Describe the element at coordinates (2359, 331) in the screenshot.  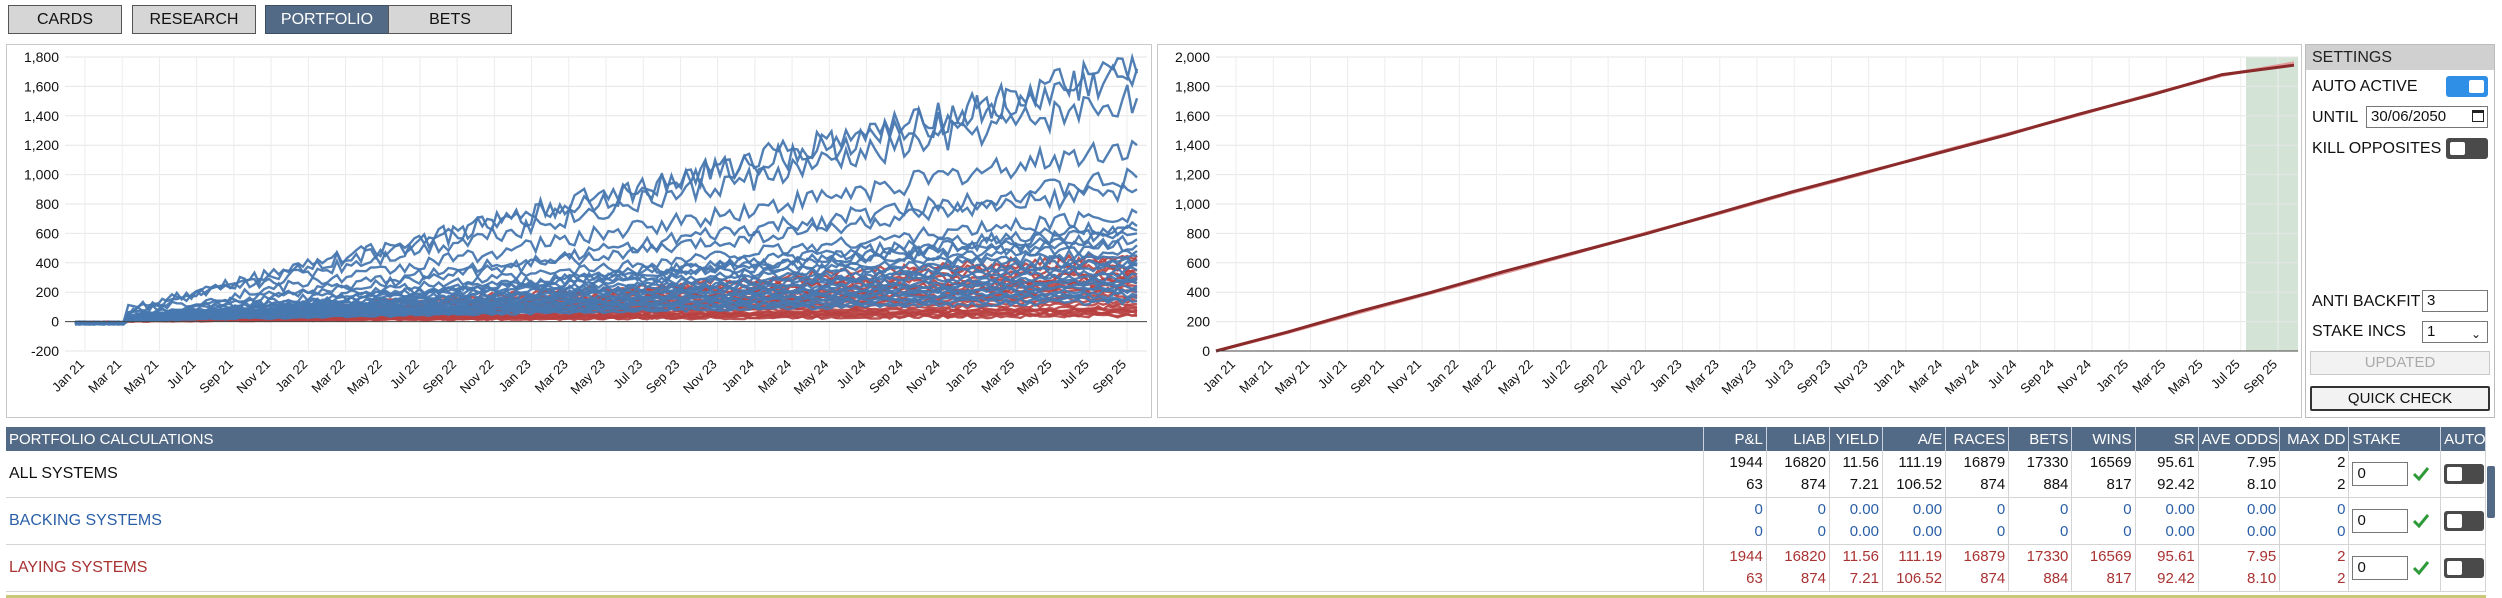
I see `stake-incs-label: STAKE INCS` at that location.